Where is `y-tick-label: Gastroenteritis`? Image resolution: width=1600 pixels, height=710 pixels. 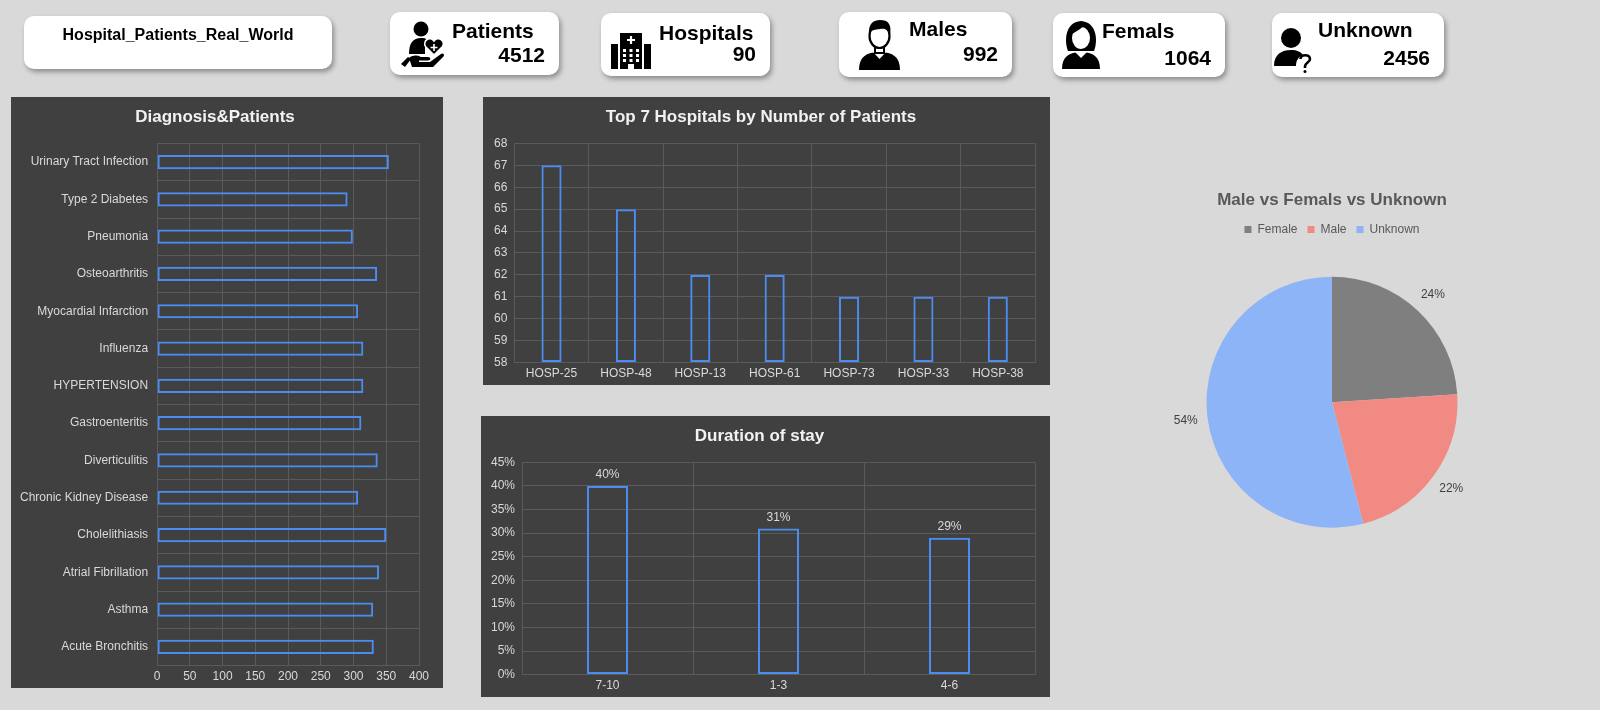 y-tick-label: Gastroenteritis is located at coordinates (109, 422).